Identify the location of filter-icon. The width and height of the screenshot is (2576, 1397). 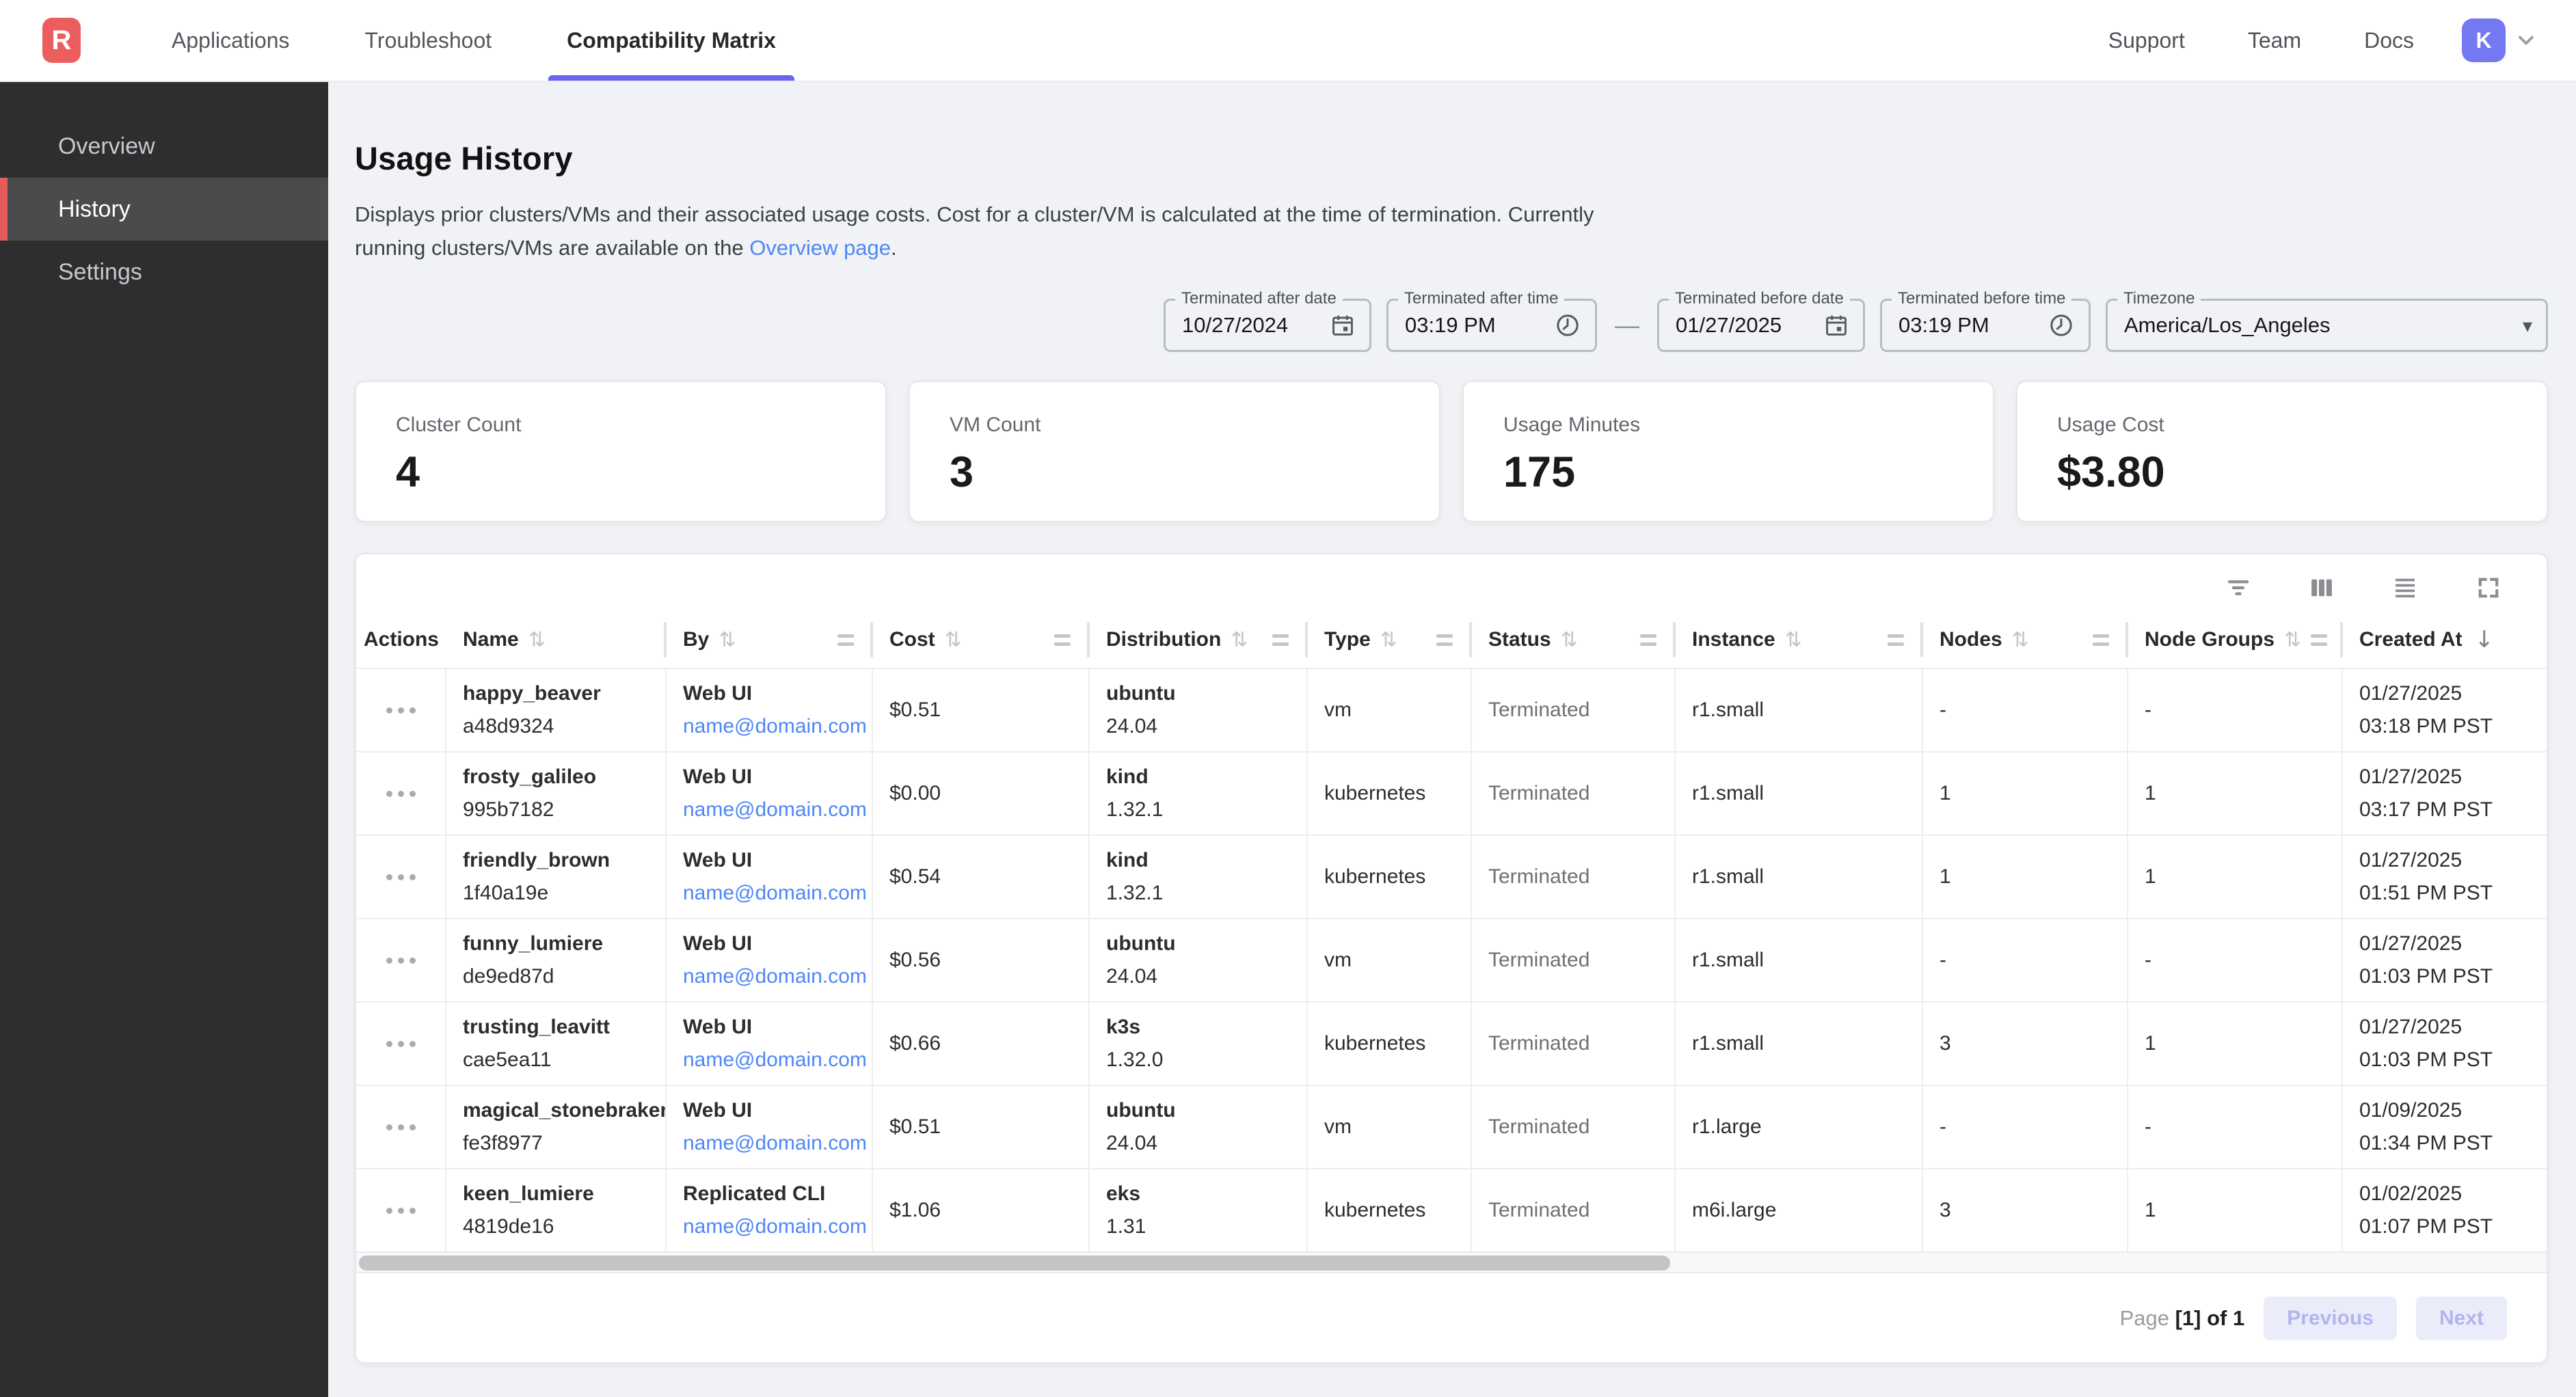
(2238, 587).